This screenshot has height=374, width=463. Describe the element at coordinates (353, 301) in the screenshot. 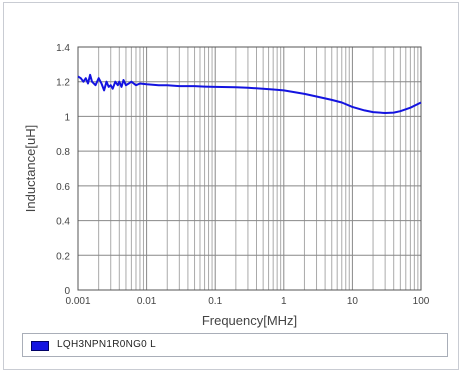

I see `x-tick-label: 10` at that location.